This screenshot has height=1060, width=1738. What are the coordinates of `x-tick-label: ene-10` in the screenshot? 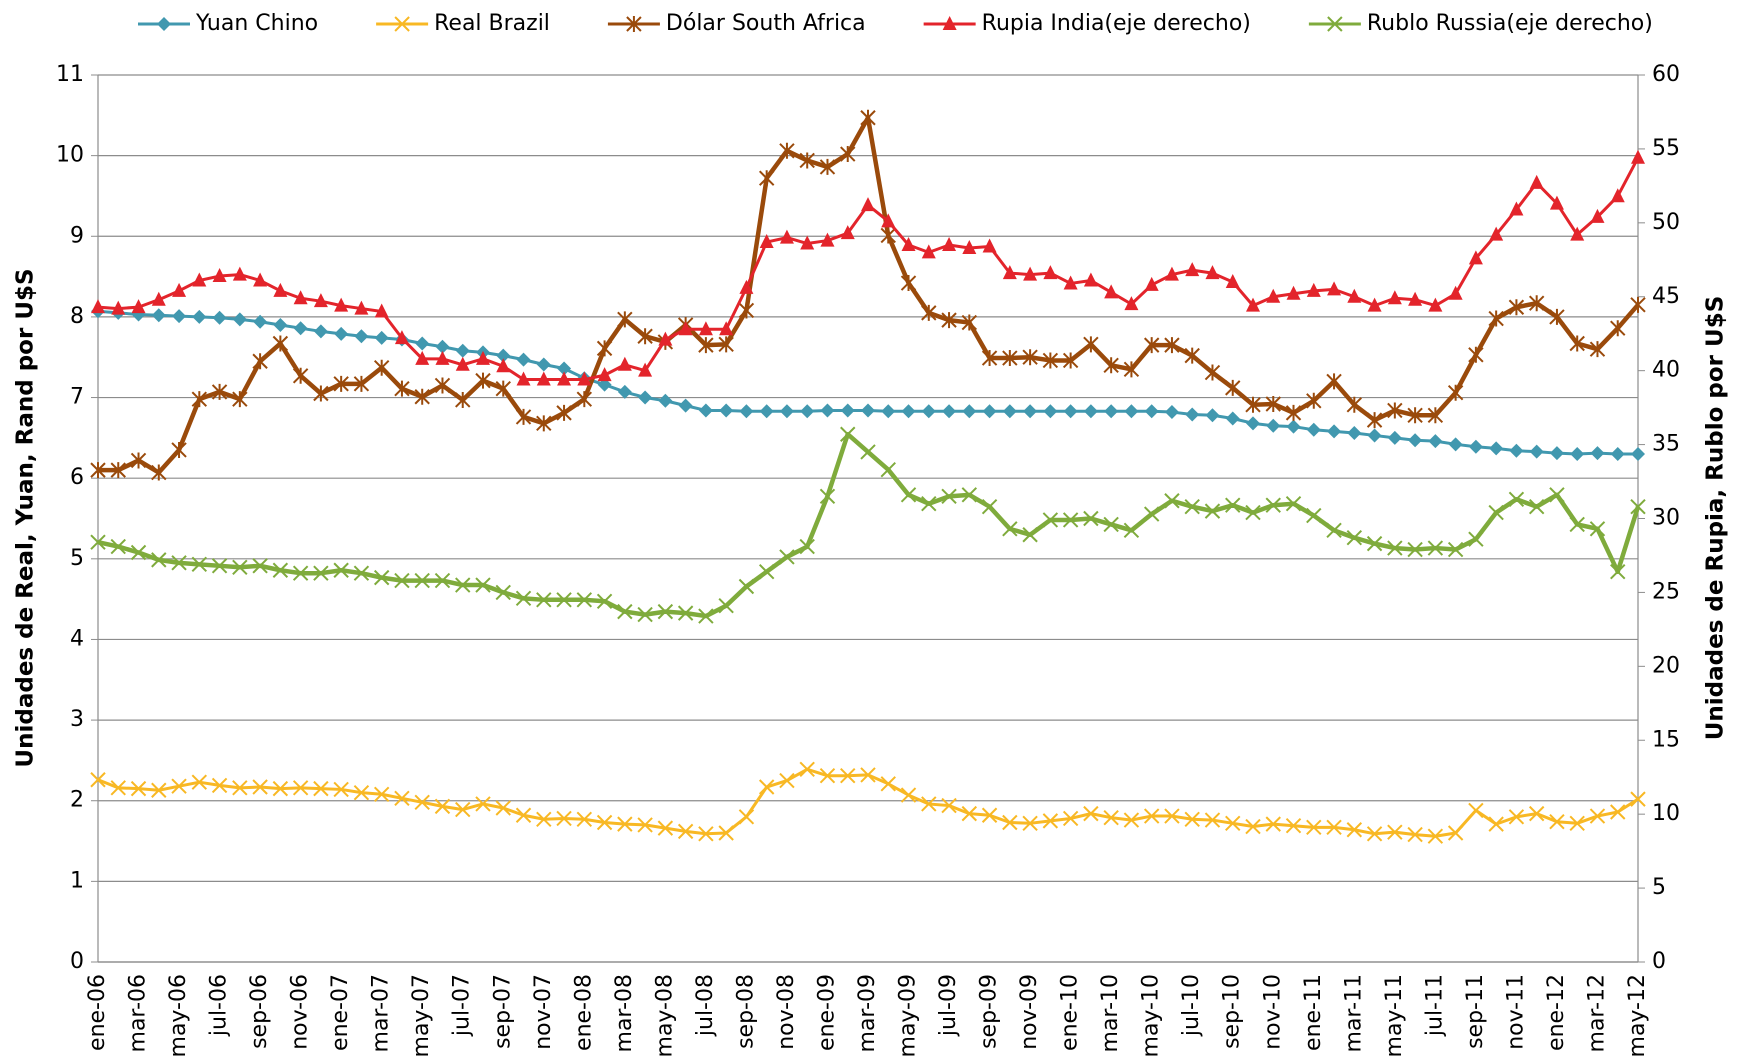 It's located at (1070, 1012).